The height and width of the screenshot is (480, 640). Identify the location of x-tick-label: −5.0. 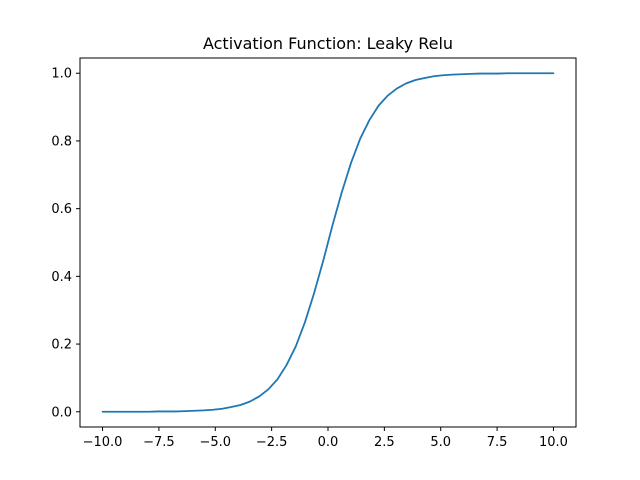
(215, 442).